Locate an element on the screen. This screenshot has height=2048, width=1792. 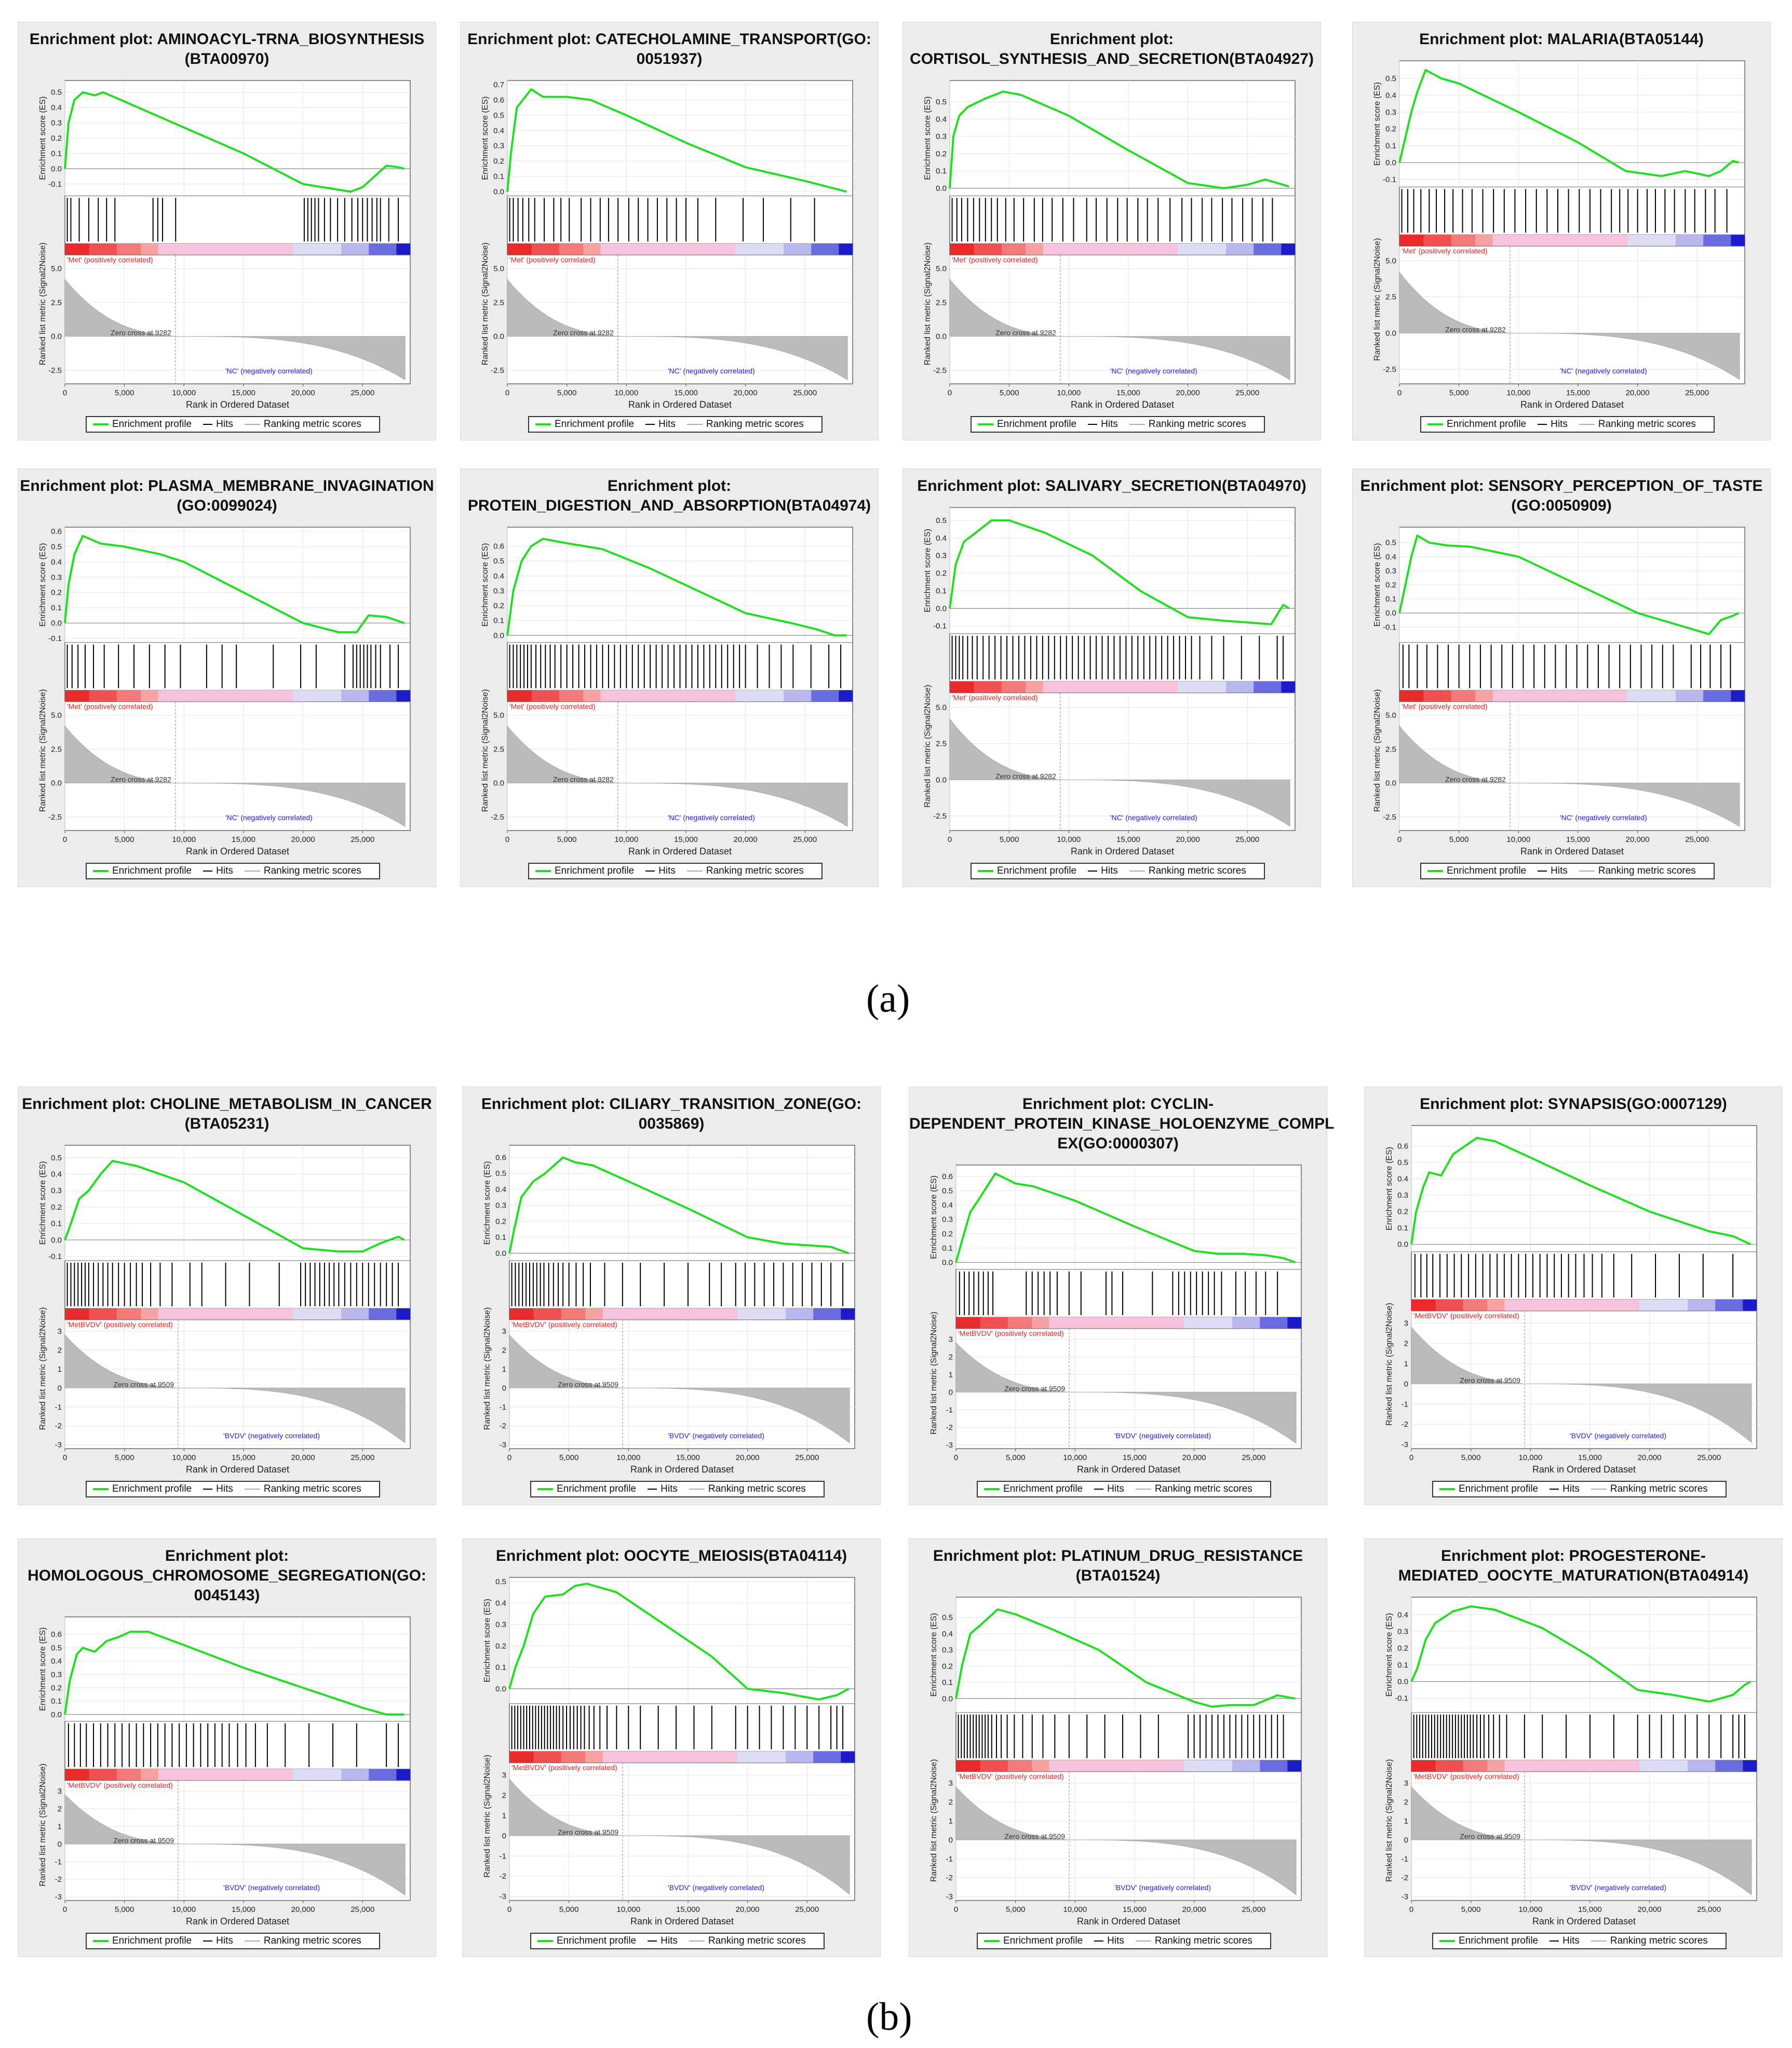
panel-title-line: (BTA00970) is located at coordinates (227, 59).